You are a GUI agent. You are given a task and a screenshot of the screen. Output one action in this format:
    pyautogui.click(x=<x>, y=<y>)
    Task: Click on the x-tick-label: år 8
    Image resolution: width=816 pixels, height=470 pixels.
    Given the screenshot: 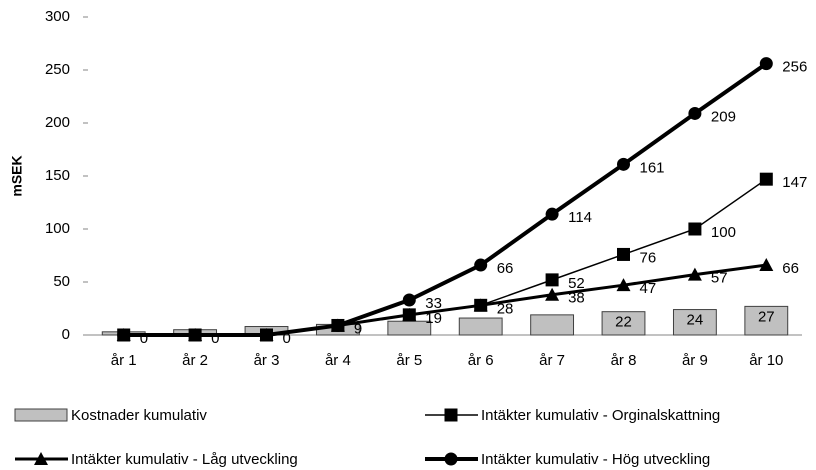 What is the action you would take?
    pyautogui.click(x=624, y=360)
    